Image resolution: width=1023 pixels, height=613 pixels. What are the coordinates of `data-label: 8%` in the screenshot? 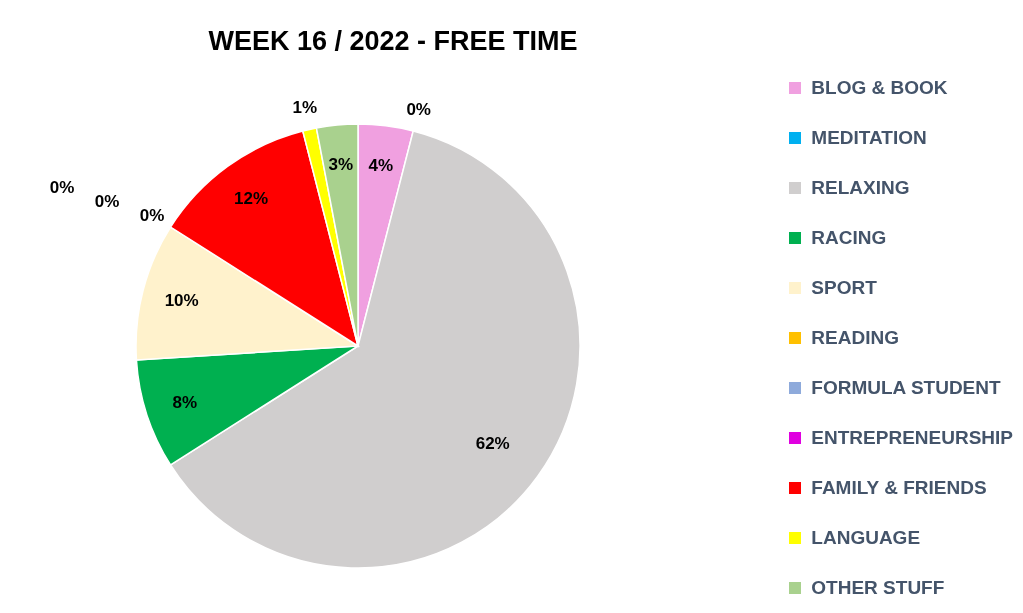 It's located at (185, 402).